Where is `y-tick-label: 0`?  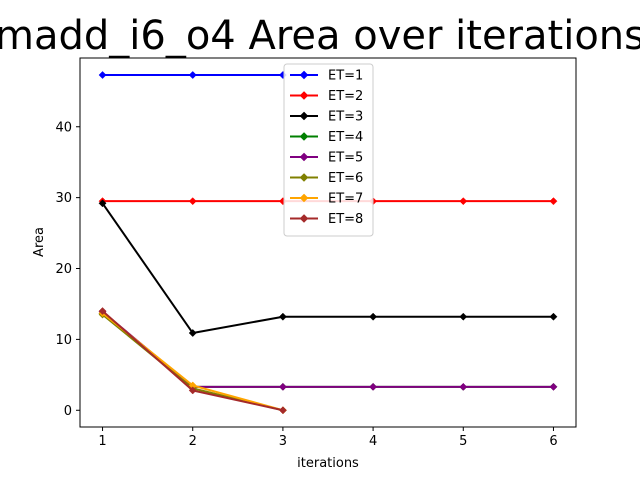
y-tick-label: 0 is located at coordinates (68, 411).